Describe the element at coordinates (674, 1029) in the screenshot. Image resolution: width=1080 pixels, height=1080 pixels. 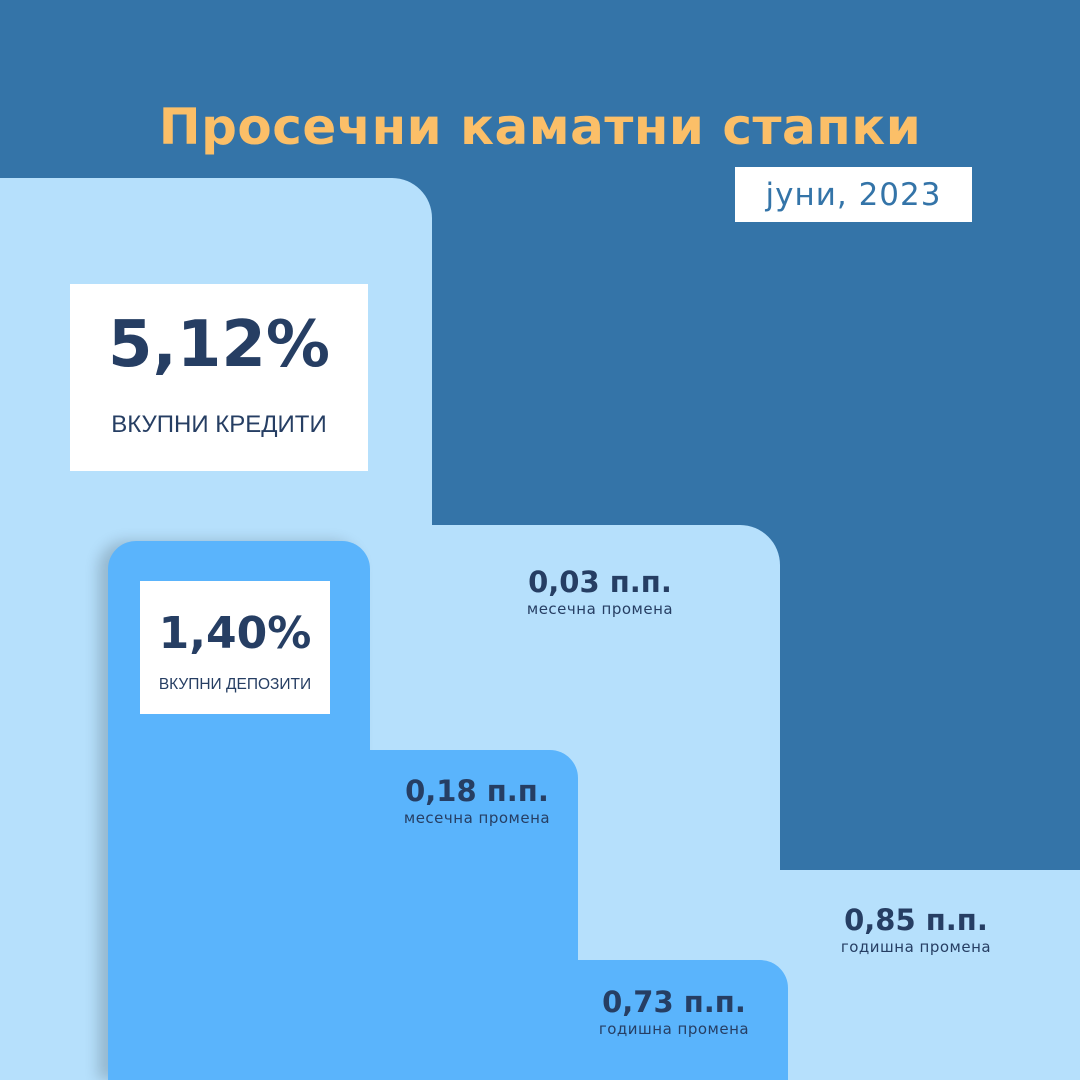
I see `deposits-yearly-change-label: годишна промена` at that location.